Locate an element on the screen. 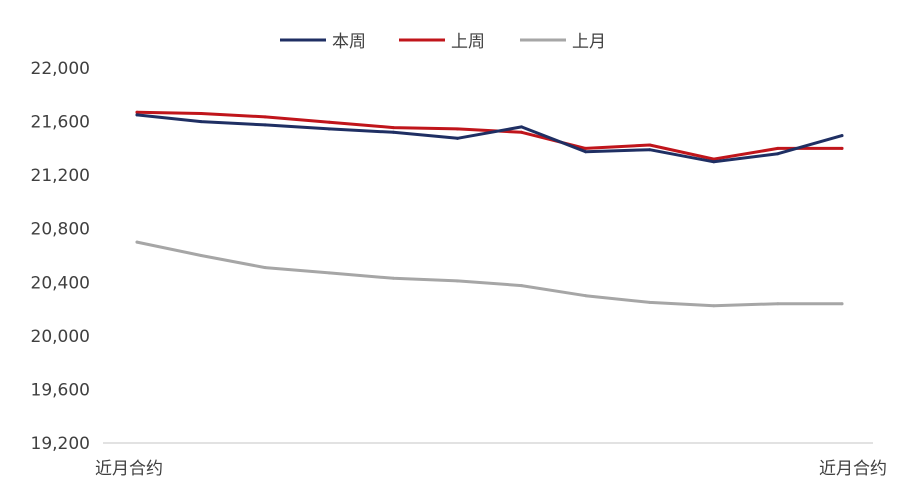 The image size is (897, 480). y-tick-label: 22,000 is located at coordinates (60, 69).